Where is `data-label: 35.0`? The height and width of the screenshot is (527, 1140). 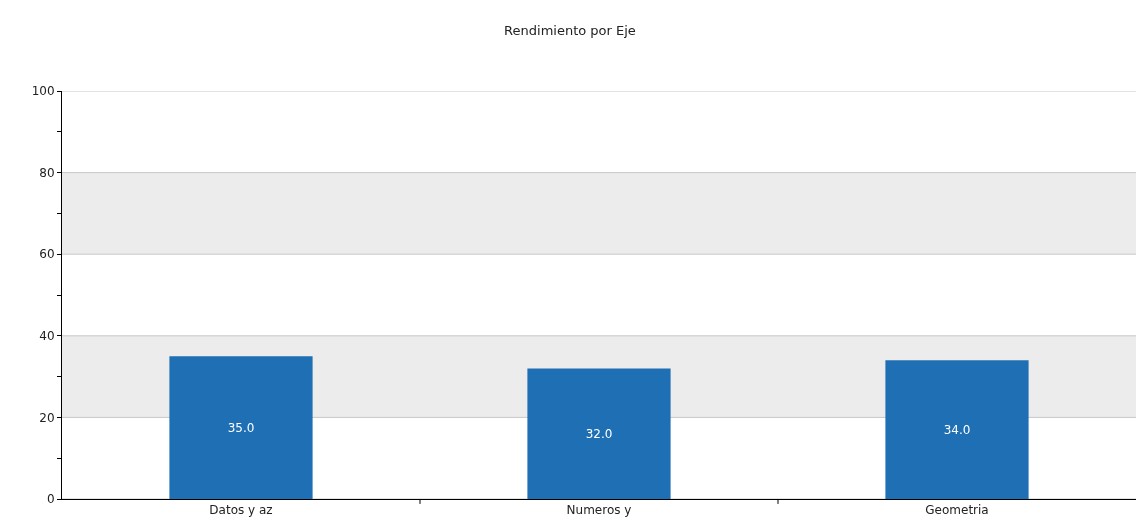 data-label: 35.0 is located at coordinates (241, 427).